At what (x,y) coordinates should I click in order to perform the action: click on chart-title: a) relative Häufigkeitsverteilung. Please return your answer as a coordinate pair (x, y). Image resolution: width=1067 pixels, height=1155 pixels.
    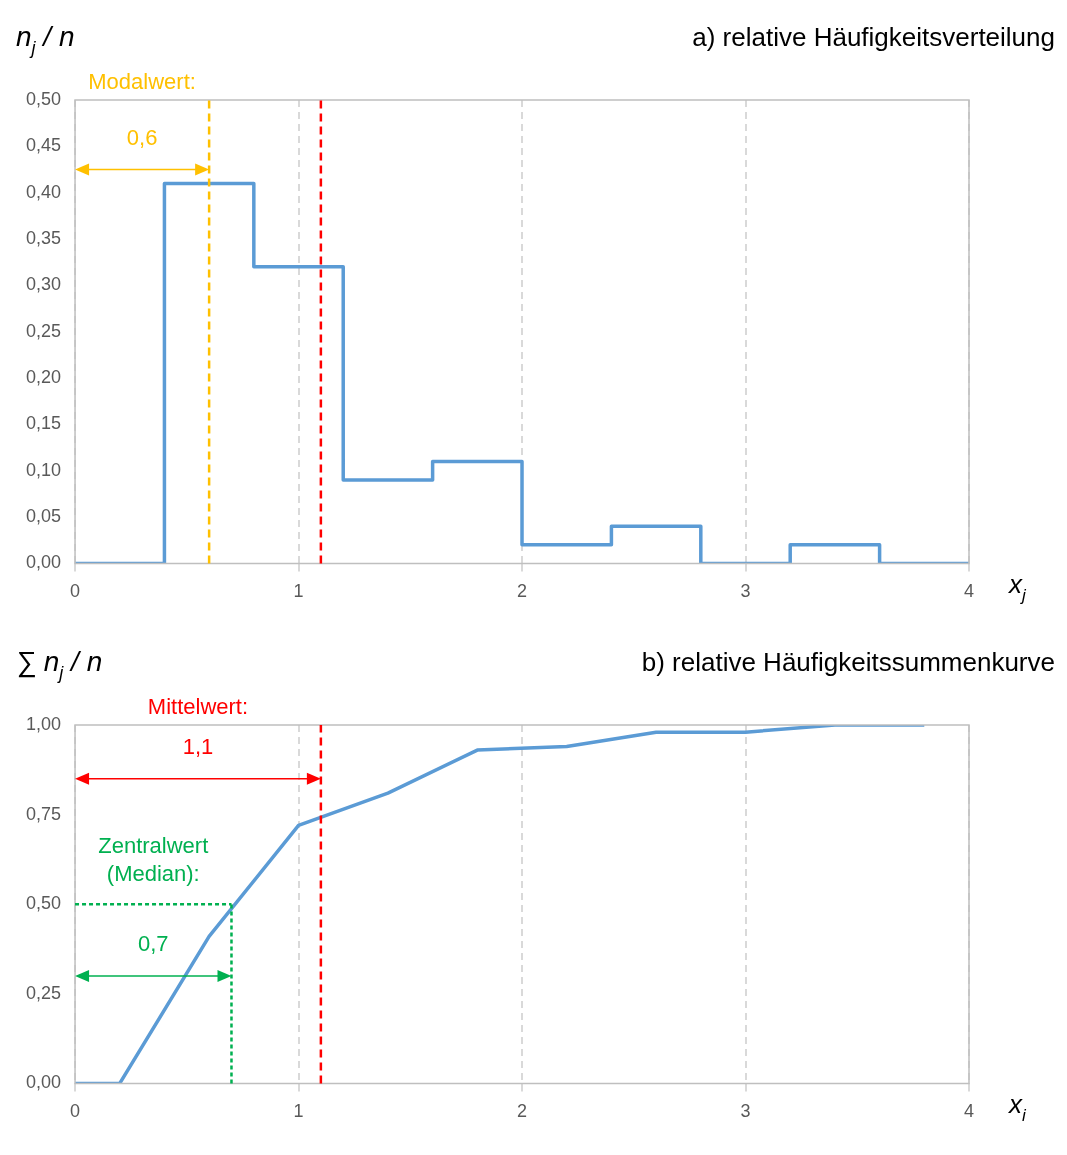
    Looking at the image, I should click on (873, 37).